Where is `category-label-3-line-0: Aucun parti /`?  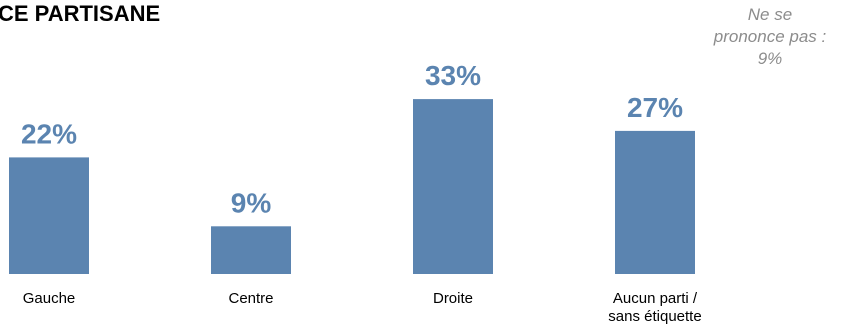 category-label-3-line-0: Aucun parti / is located at coordinates (655, 298).